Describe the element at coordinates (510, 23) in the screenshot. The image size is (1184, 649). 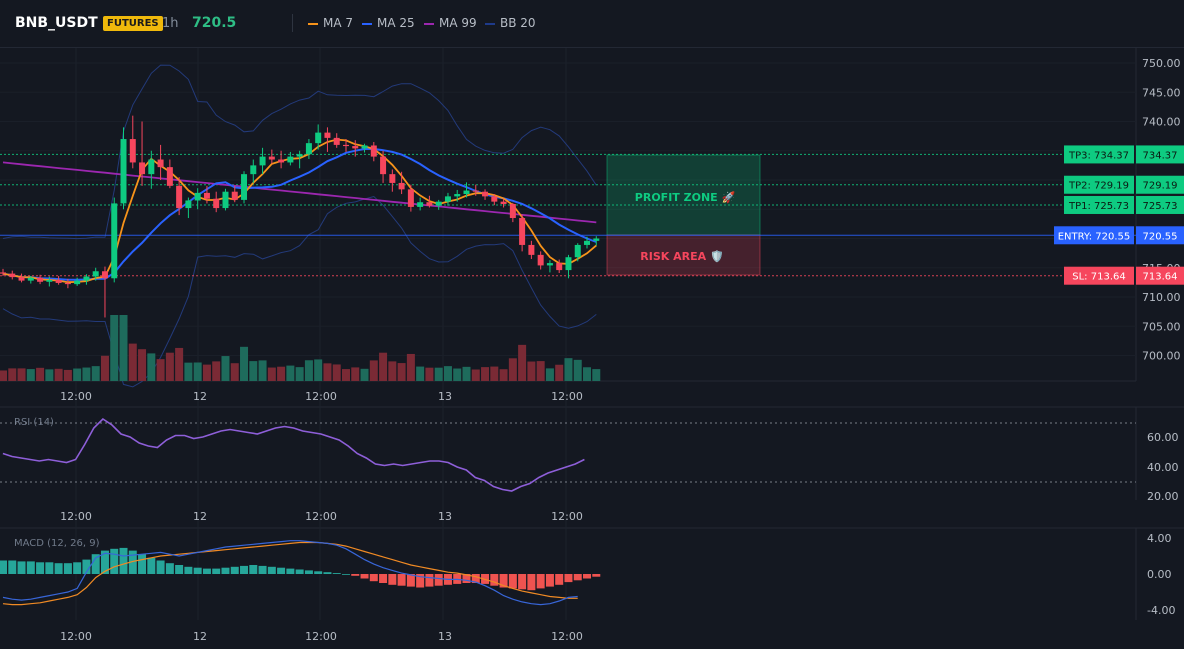
I see `legend-bb20: BB 20` at that location.